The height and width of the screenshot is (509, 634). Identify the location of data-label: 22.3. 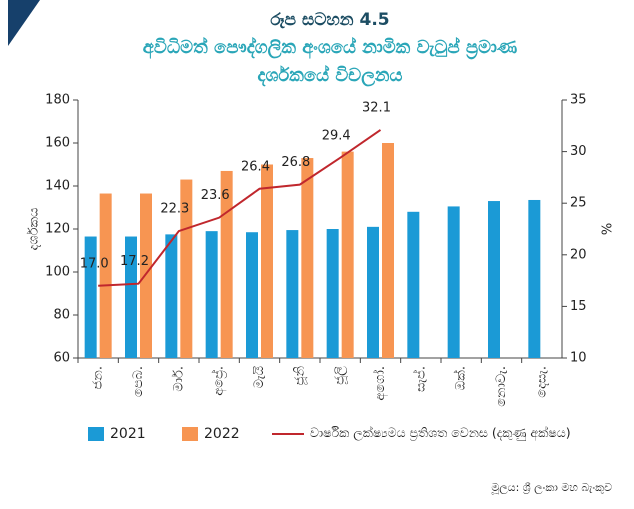
(174, 209).